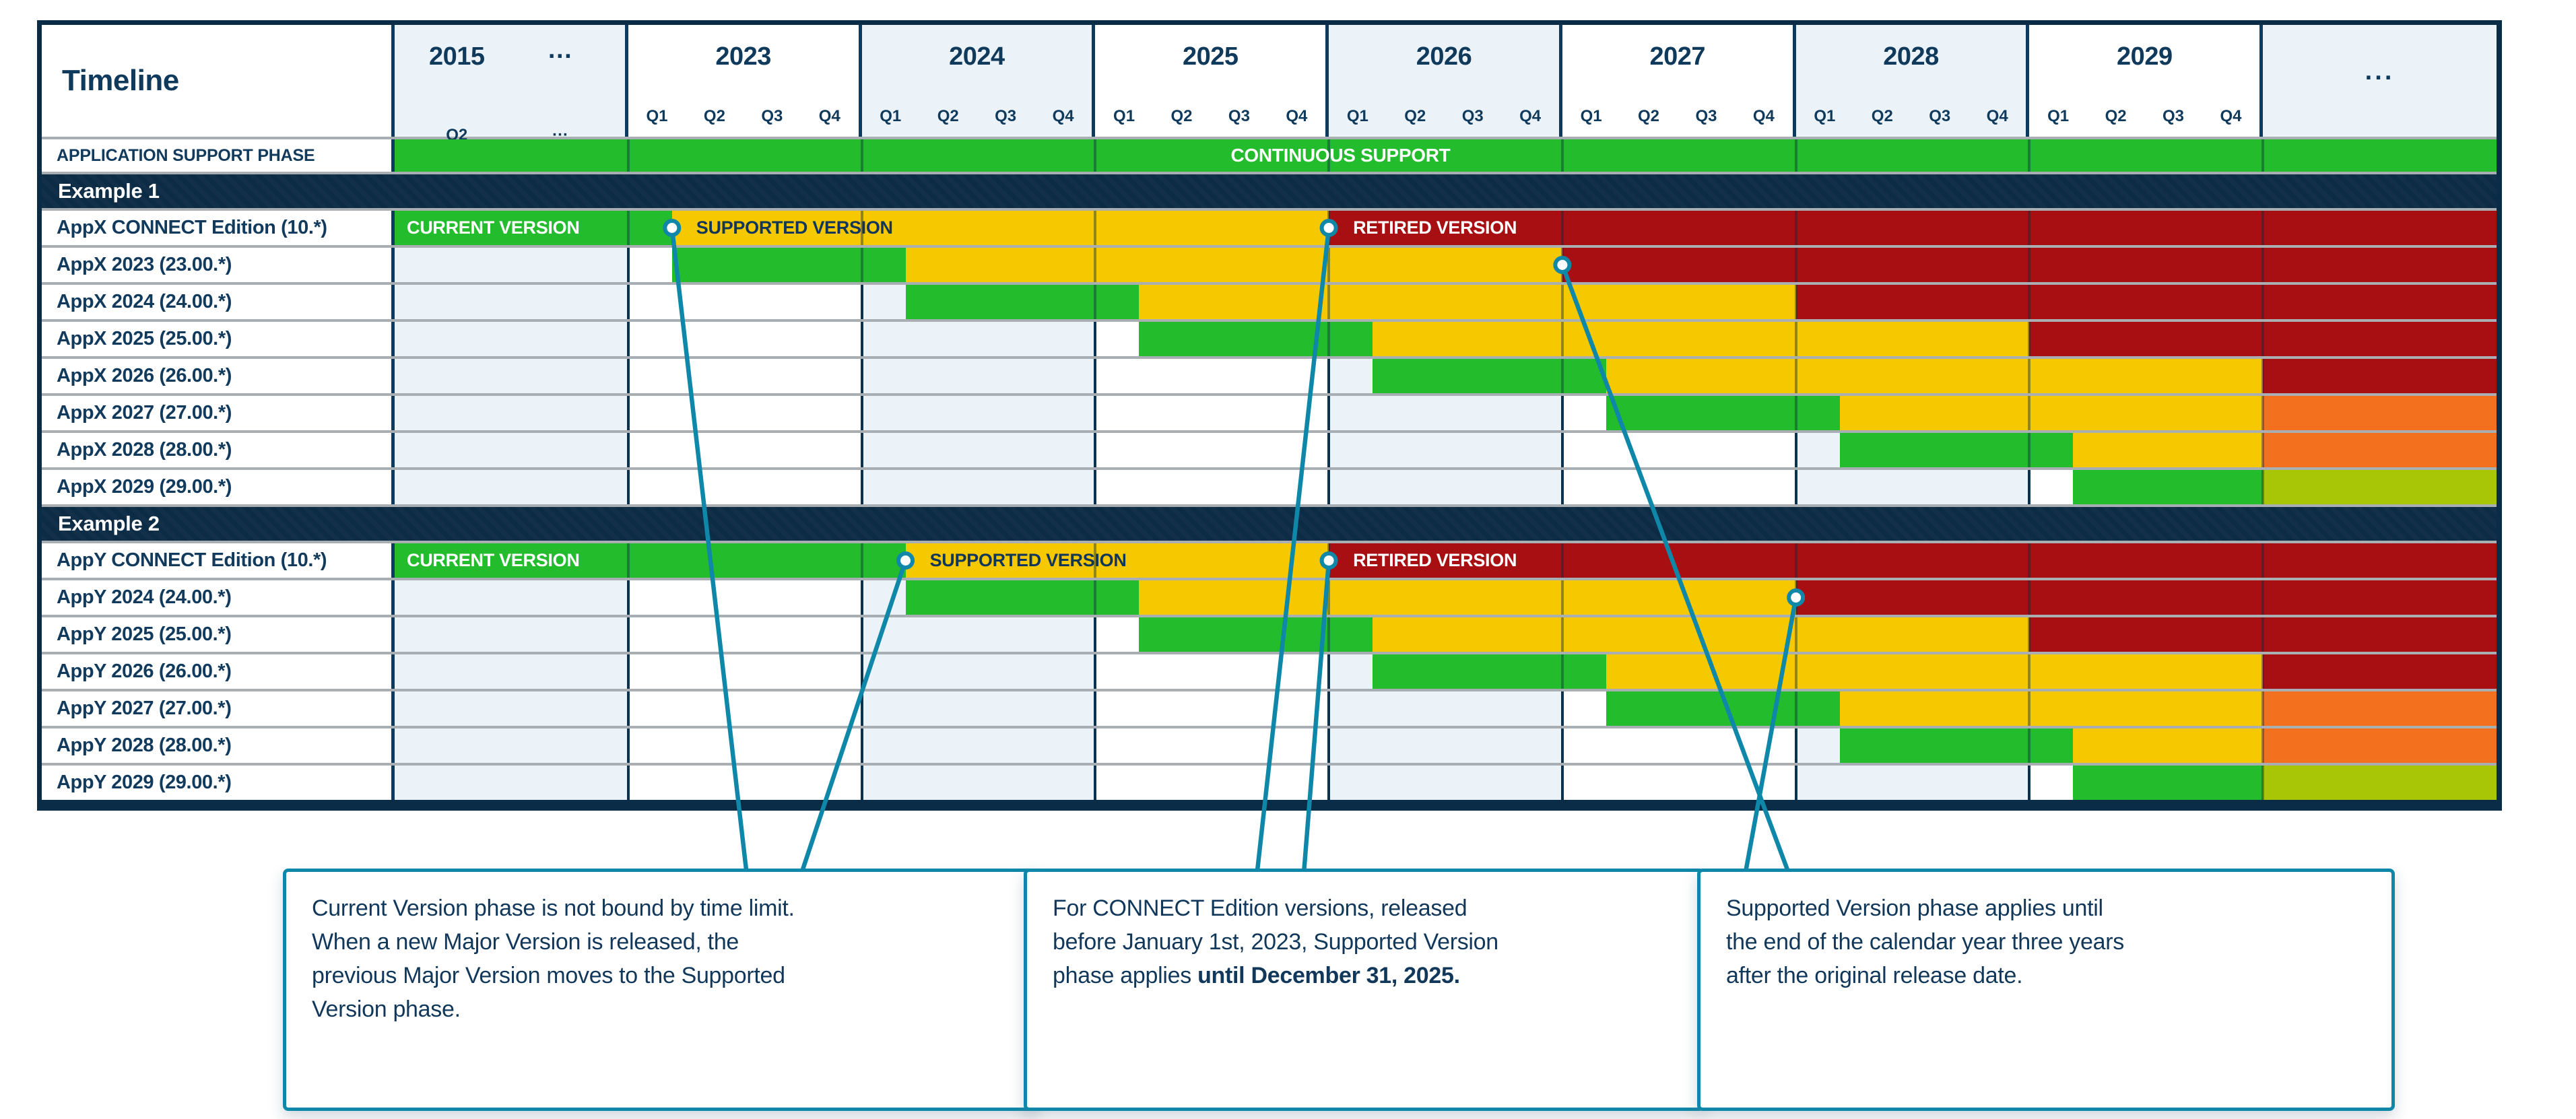 The width and height of the screenshot is (2576, 1119). What do you see at coordinates (1212, 81) in the screenshot?
I see `column-header-2025: 2025 Q1 Q2 Q3 Q4` at bounding box center [1212, 81].